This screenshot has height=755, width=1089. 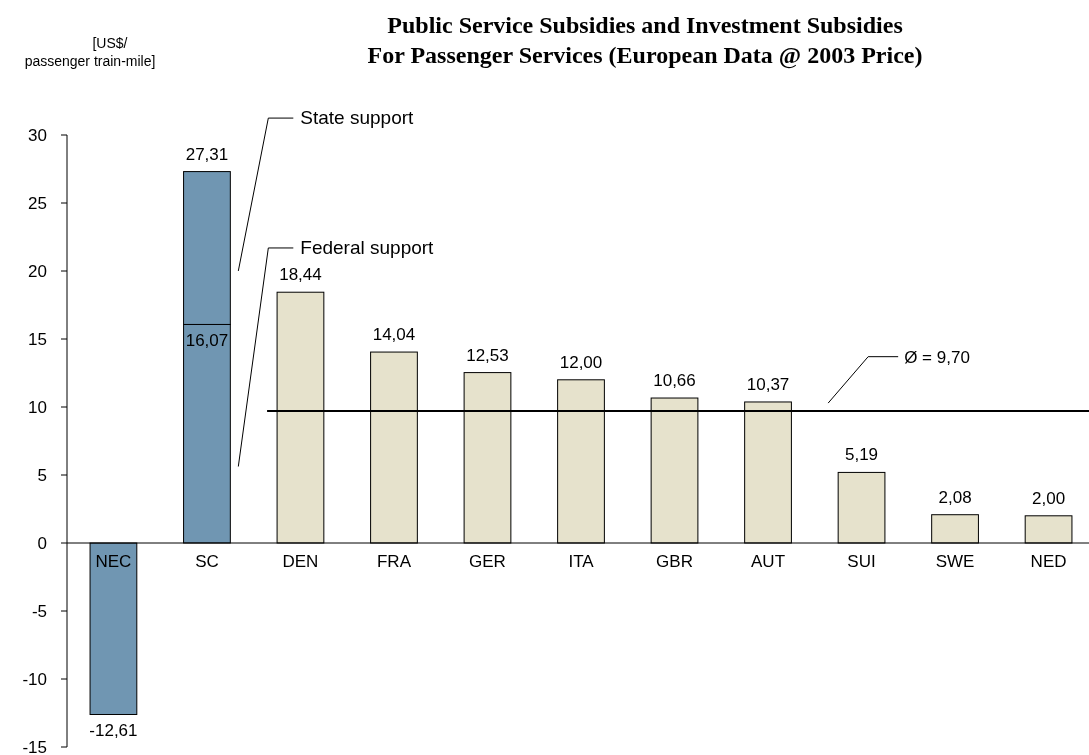 I want to click on data-label: 5,19, so click(x=861, y=455).